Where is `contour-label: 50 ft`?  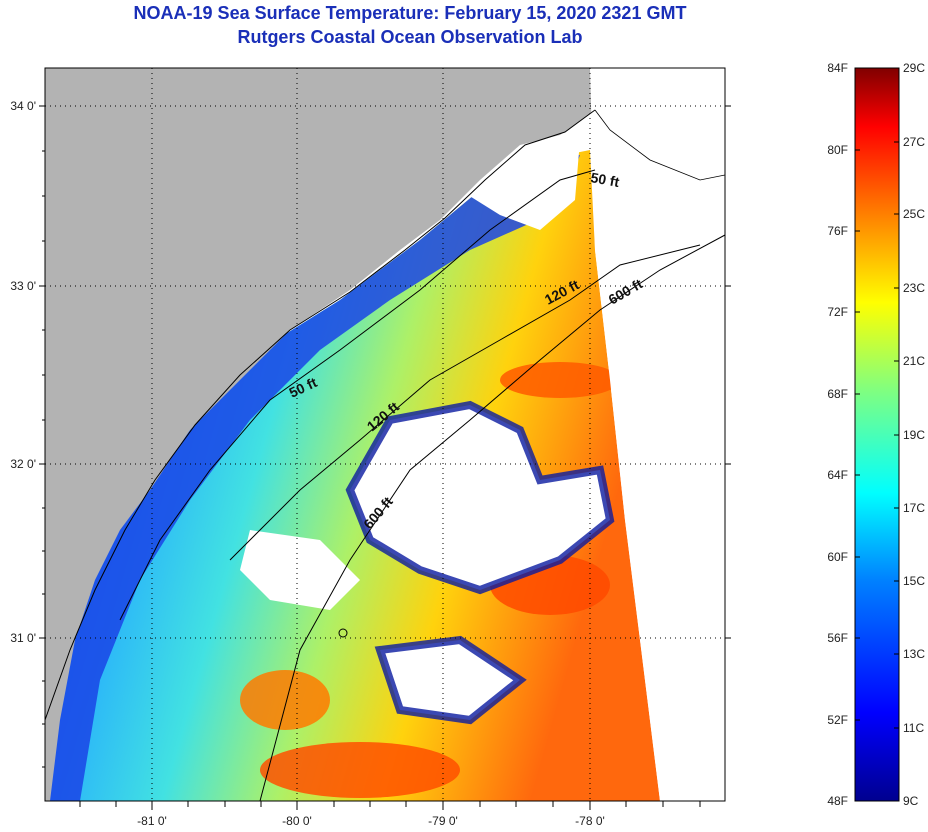
contour-label: 50 ft is located at coordinates (604, 179).